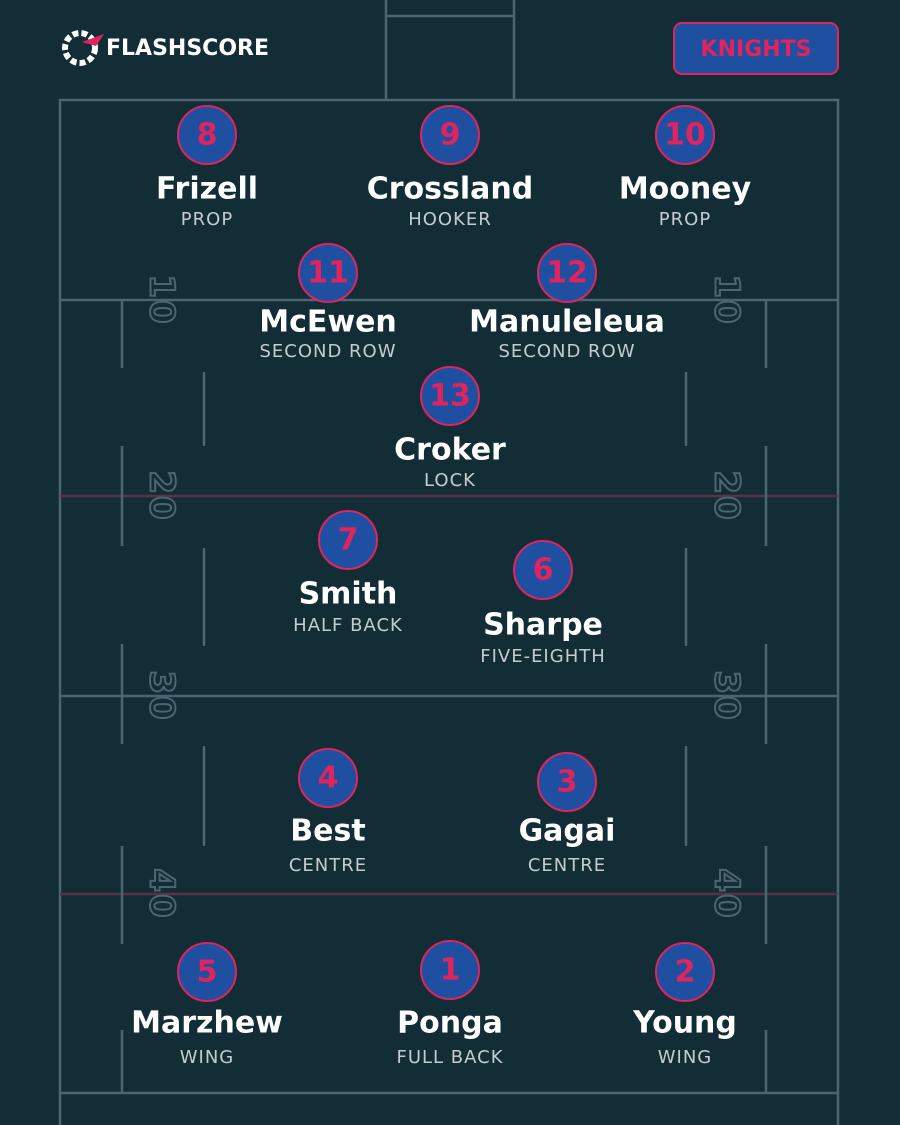  What do you see at coordinates (328, 812) in the screenshot?
I see `player: 4 Best CENTRE` at bounding box center [328, 812].